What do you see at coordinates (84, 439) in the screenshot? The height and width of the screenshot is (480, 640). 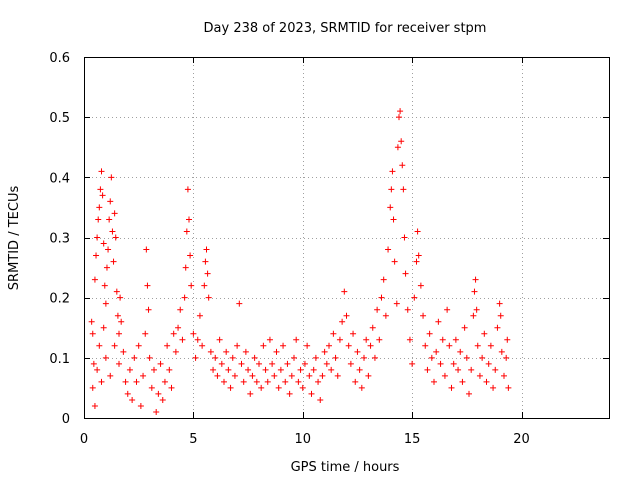 I see `x-tick-label: 0` at bounding box center [84, 439].